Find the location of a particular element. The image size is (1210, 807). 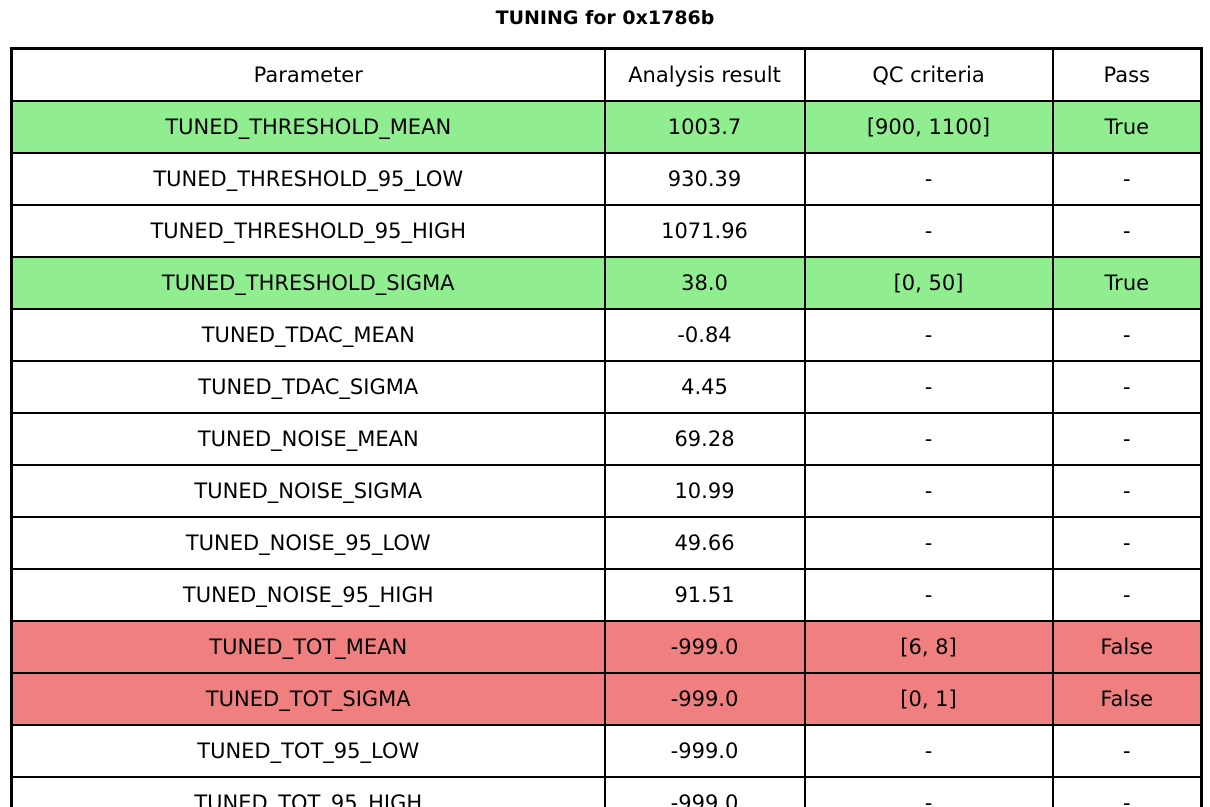

cell-parameter: TUNED_NOISE_SIGMA is located at coordinates (308, 491).